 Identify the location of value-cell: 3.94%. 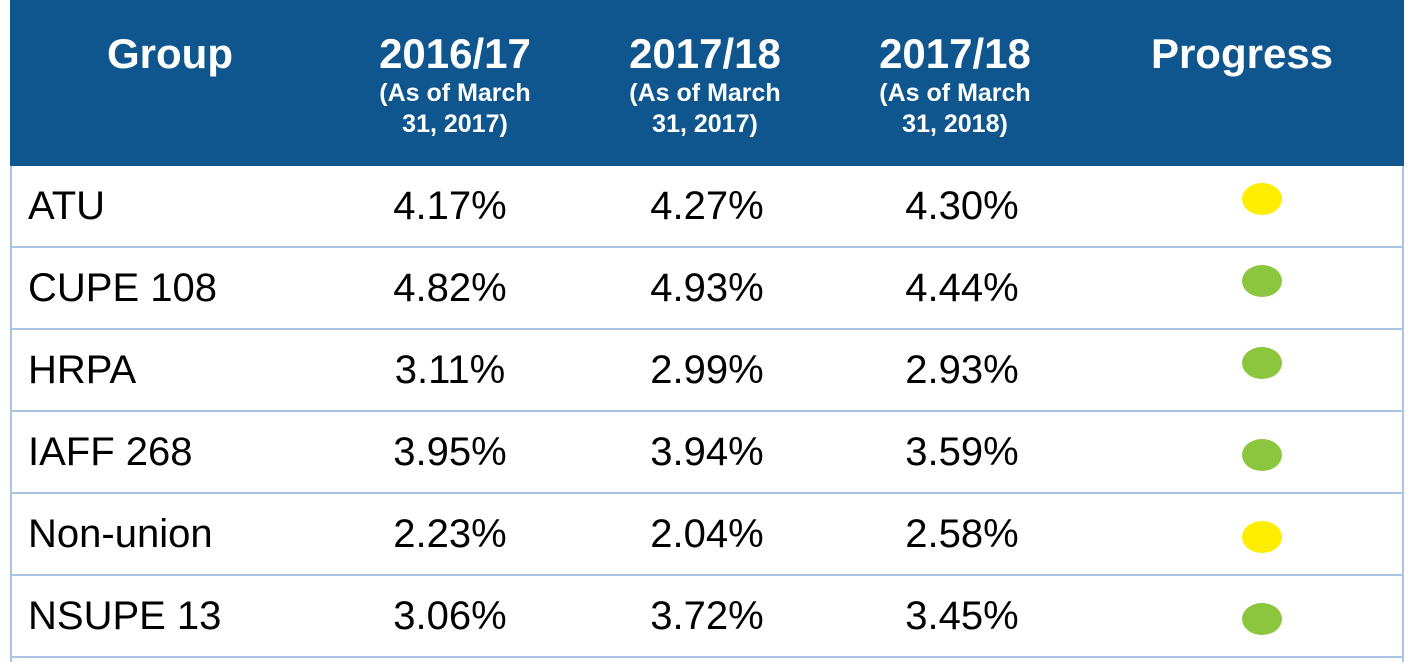
(707, 452).